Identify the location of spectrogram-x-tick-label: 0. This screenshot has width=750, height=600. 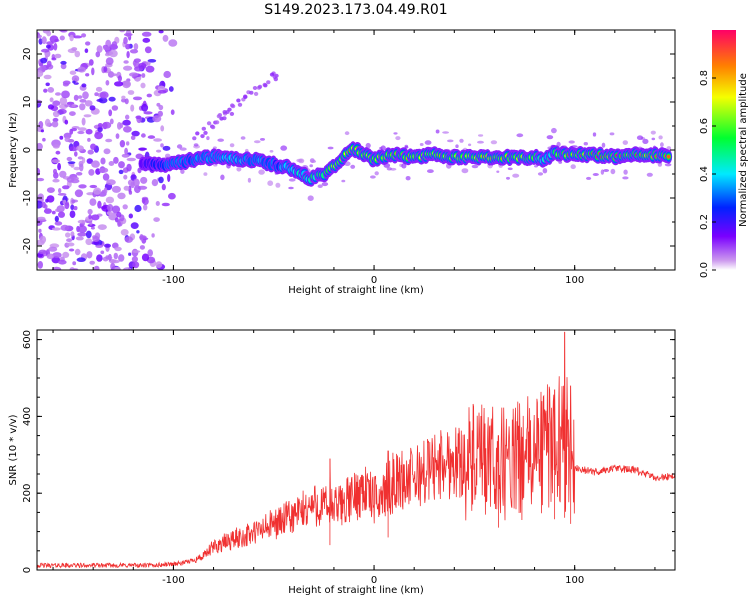
(374, 280).